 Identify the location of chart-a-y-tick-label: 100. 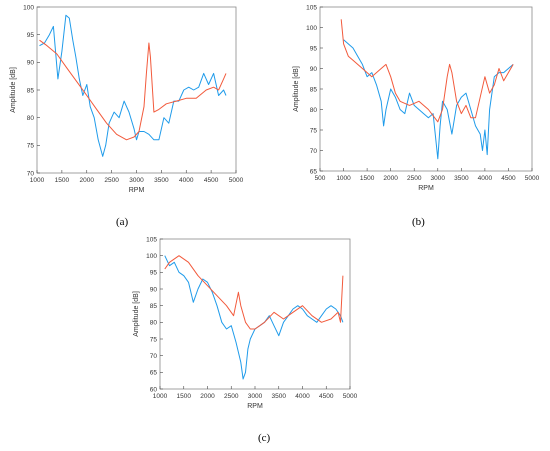
(28, 7).